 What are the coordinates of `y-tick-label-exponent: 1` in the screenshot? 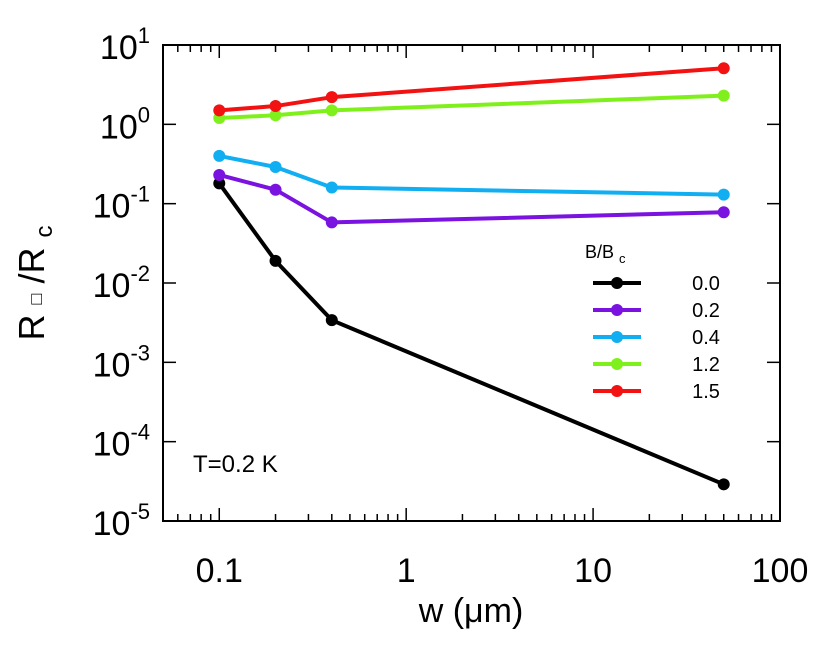 It's located at (144, 35).